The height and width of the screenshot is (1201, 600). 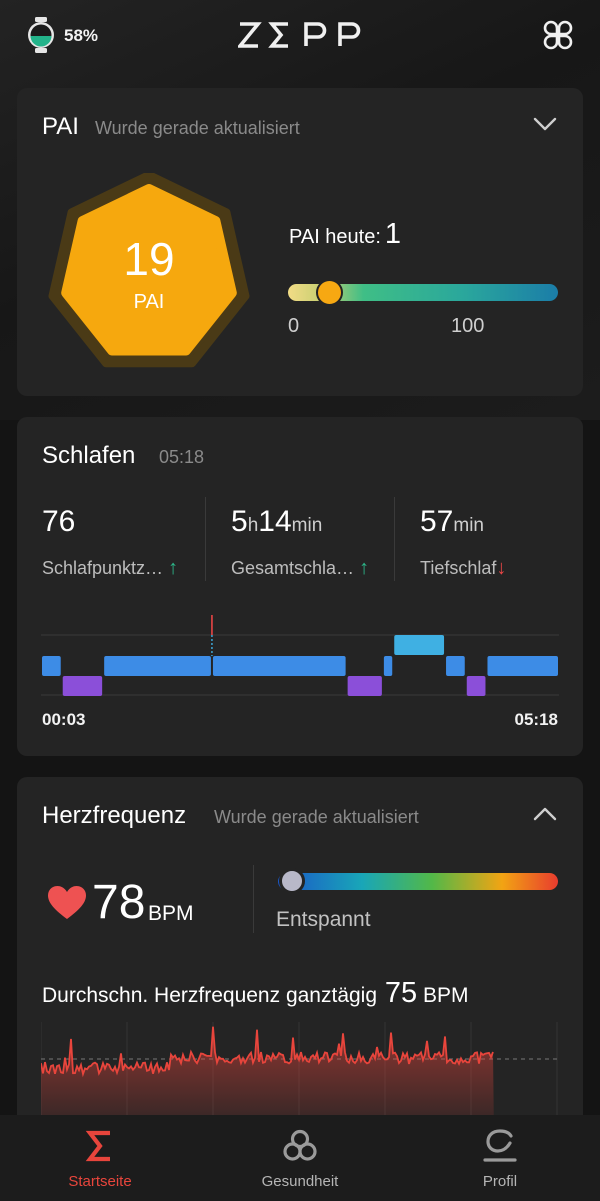 What do you see at coordinates (149, 259) in the screenshot?
I see `pai-score: 19` at bounding box center [149, 259].